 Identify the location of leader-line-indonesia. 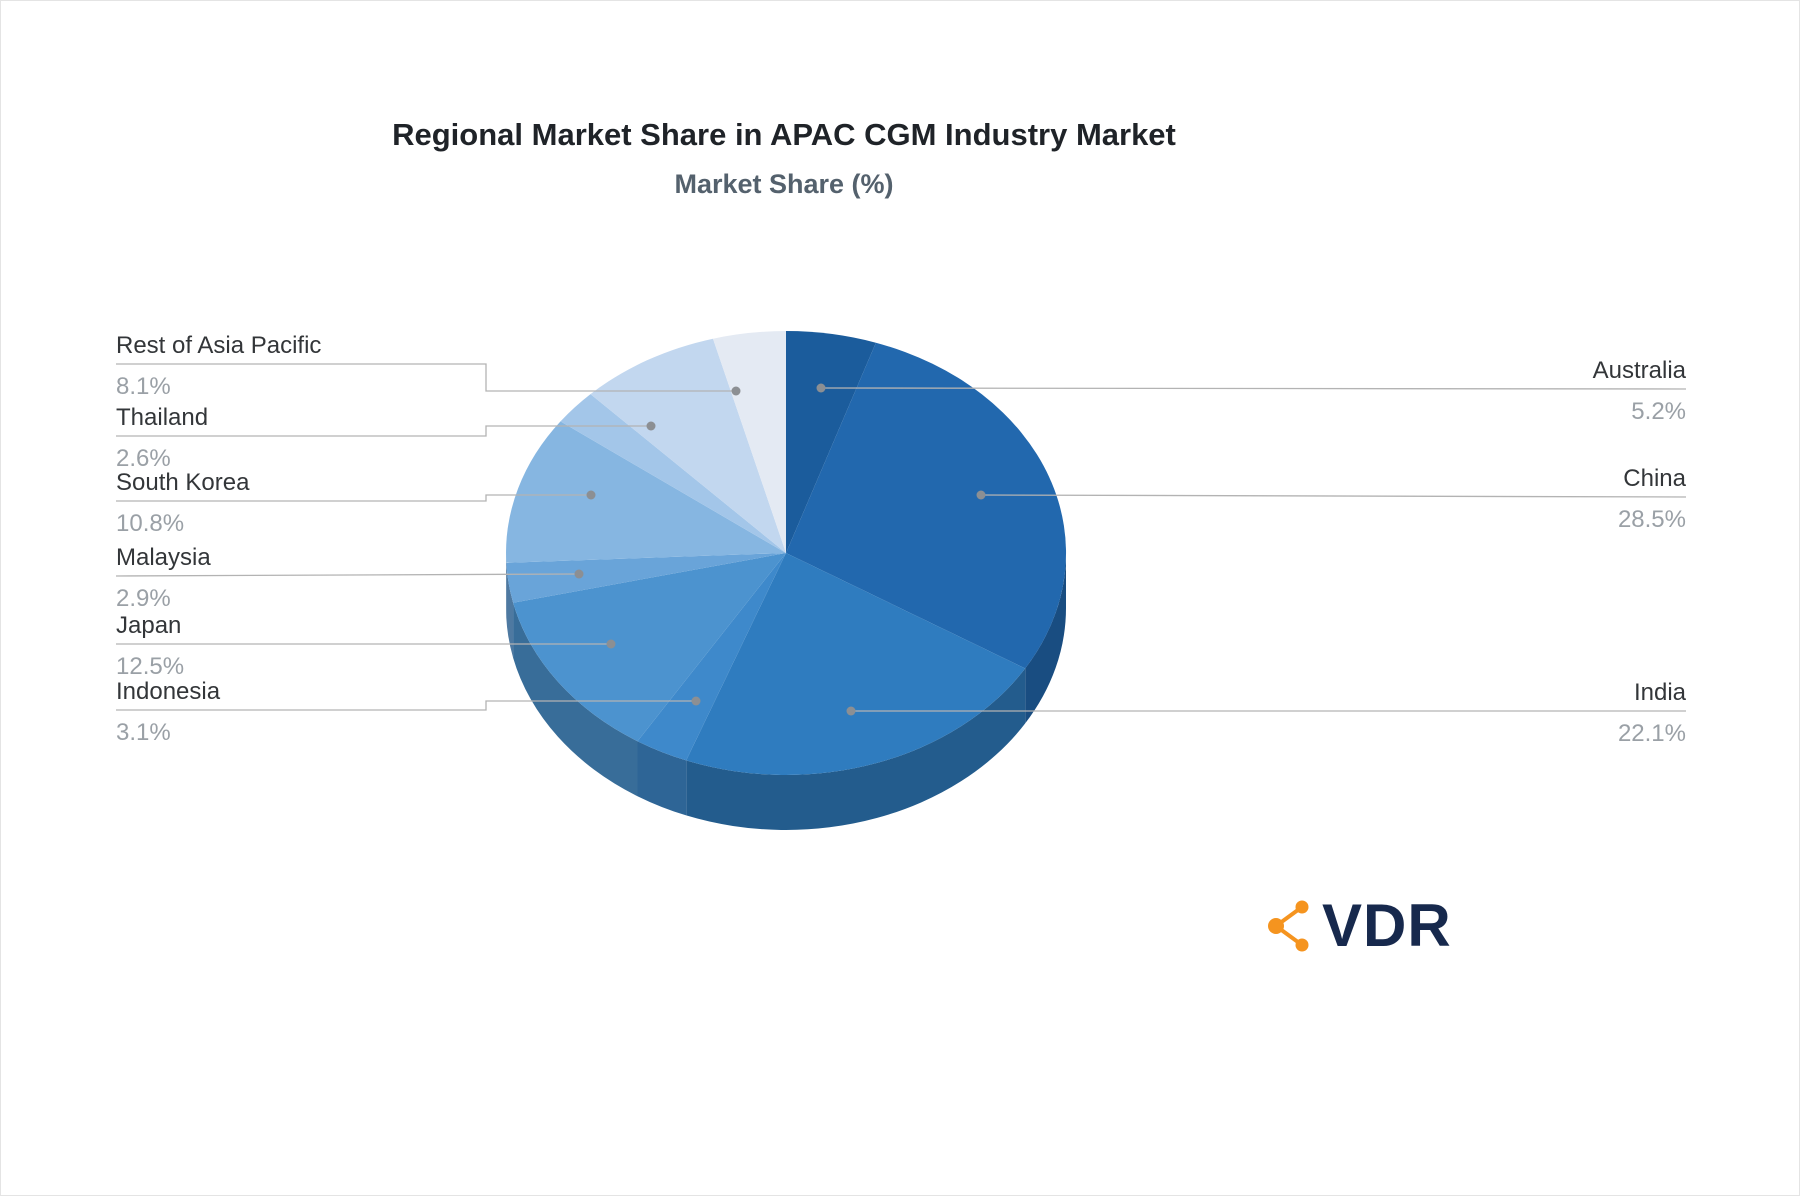
(406, 705).